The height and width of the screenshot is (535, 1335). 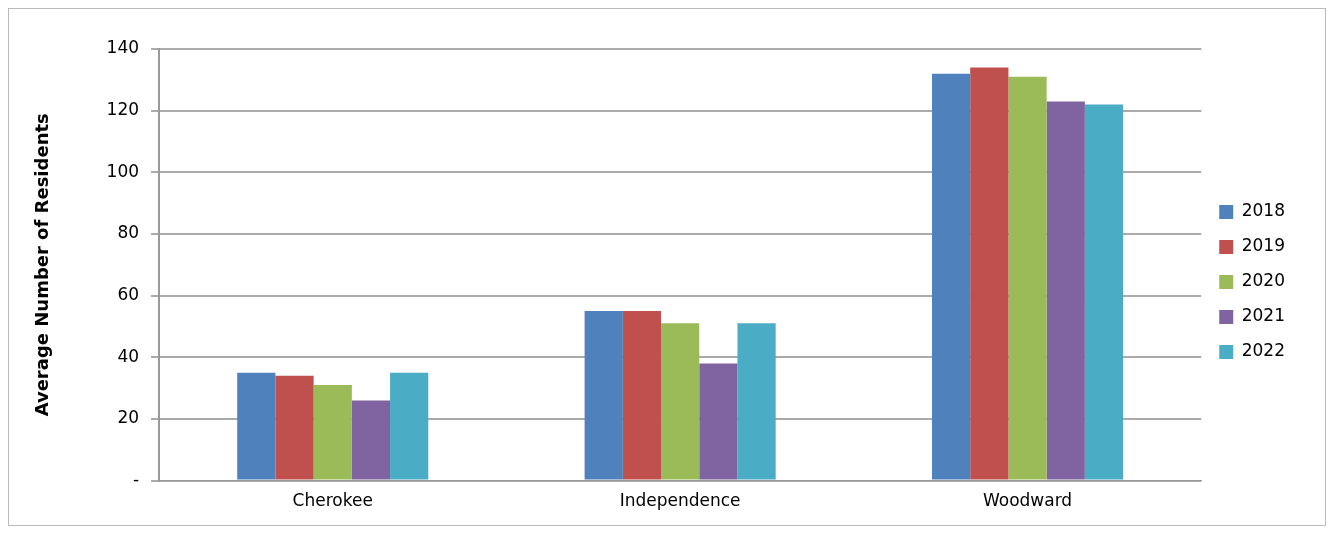 What do you see at coordinates (128, 355) in the screenshot?
I see `y-tick-label: 40` at bounding box center [128, 355].